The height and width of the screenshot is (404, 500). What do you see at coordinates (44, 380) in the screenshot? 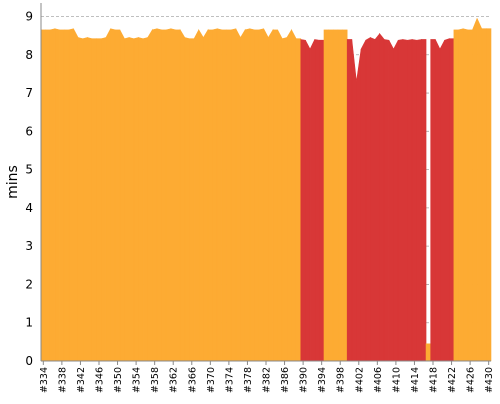
I see `x-tick-label-334: #334` at bounding box center [44, 380].